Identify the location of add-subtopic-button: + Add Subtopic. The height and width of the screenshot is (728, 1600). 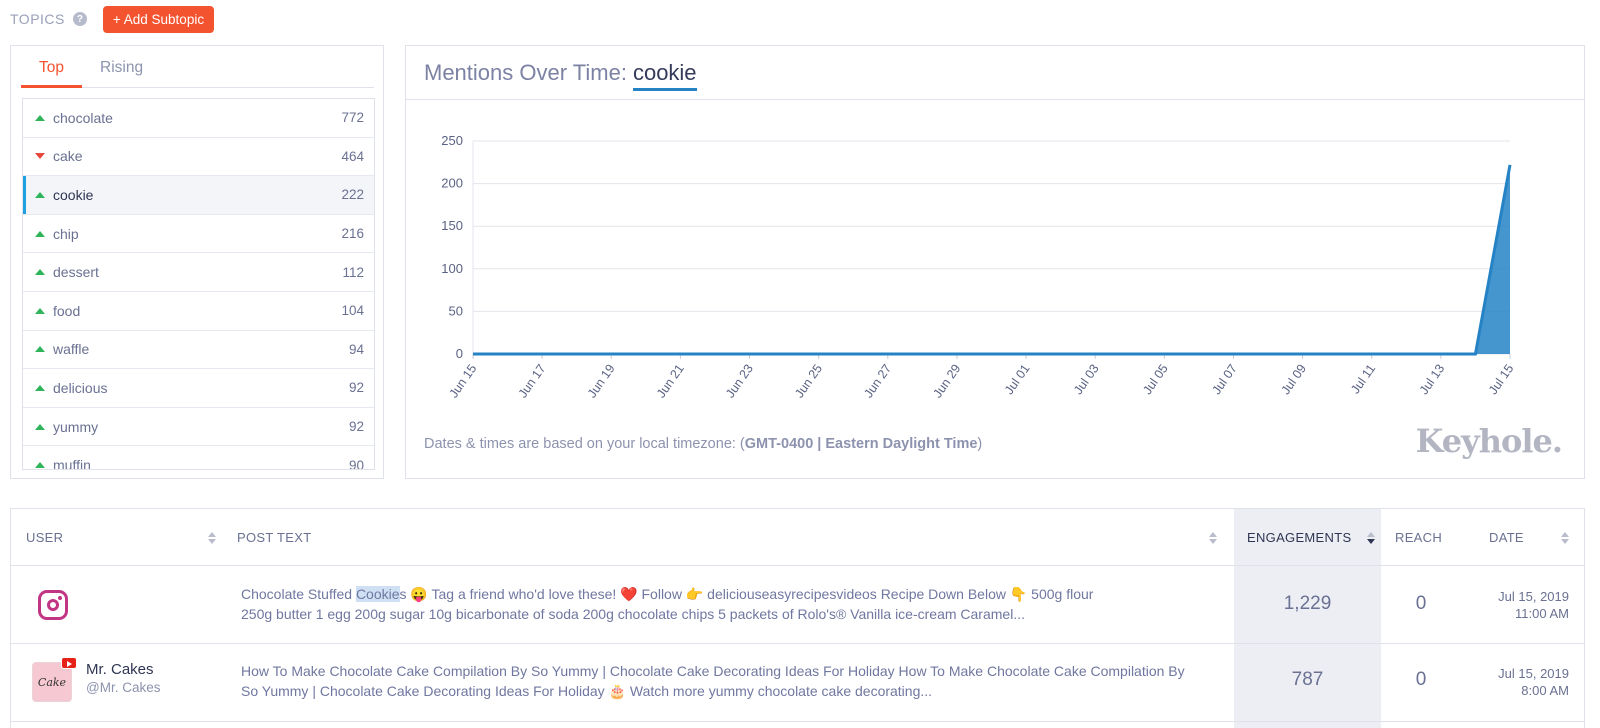
(158, 19).